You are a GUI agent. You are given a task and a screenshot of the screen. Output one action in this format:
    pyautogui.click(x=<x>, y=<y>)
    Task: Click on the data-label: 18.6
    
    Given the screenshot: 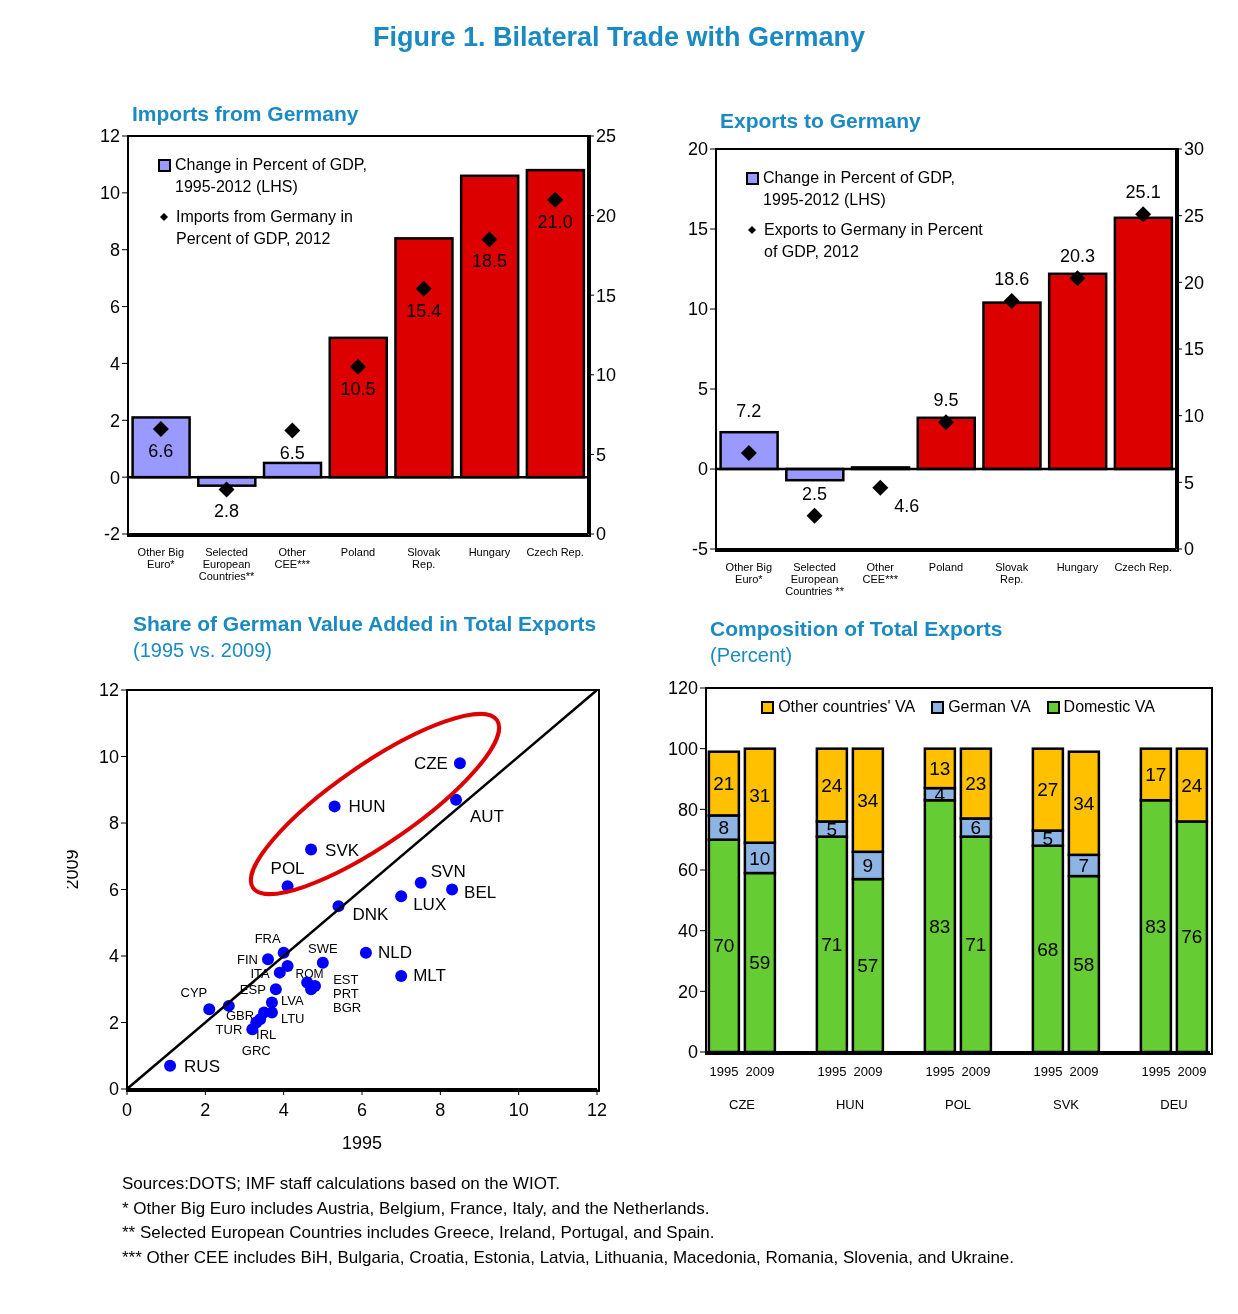 What is the action you would take?
    pyautogui.click(x=1012, y=279)
    